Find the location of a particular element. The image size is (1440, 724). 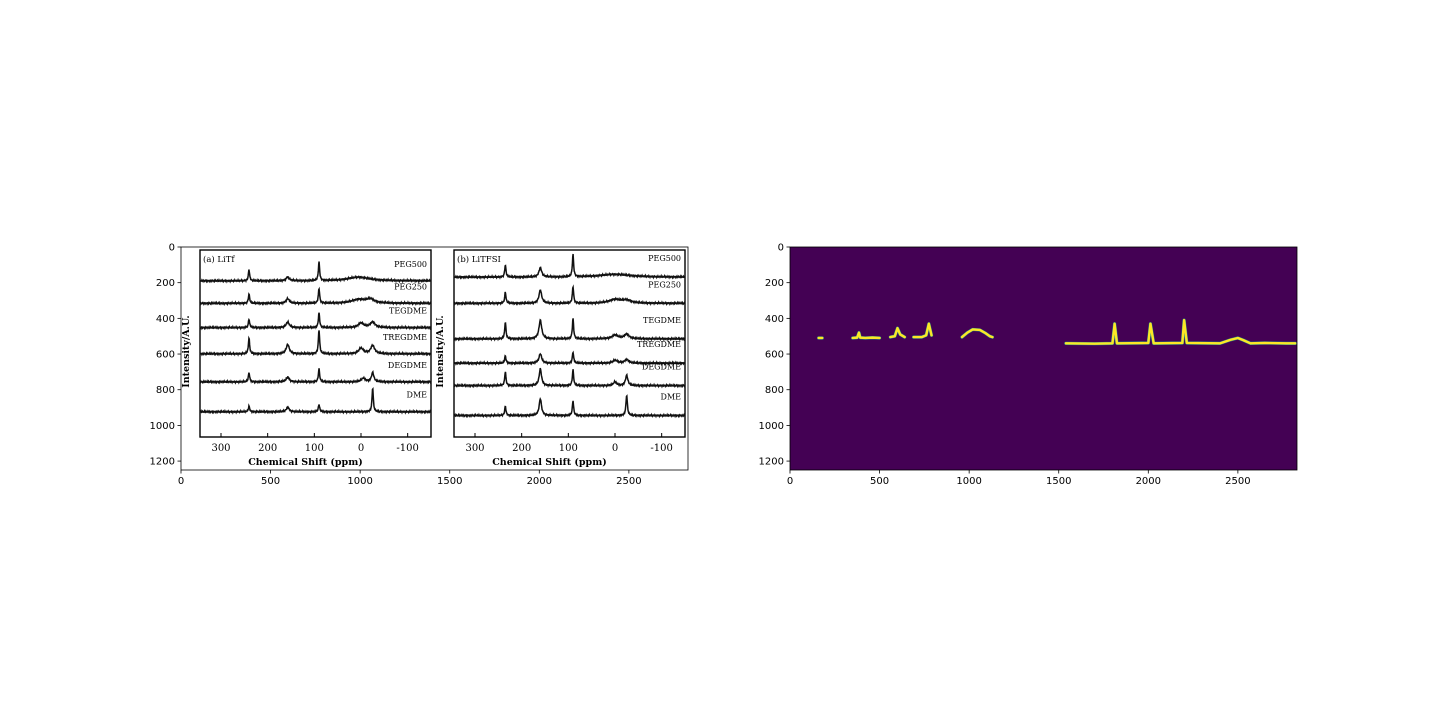

right-x-tick-label: 2500 is located at coordinates (1237, 481).